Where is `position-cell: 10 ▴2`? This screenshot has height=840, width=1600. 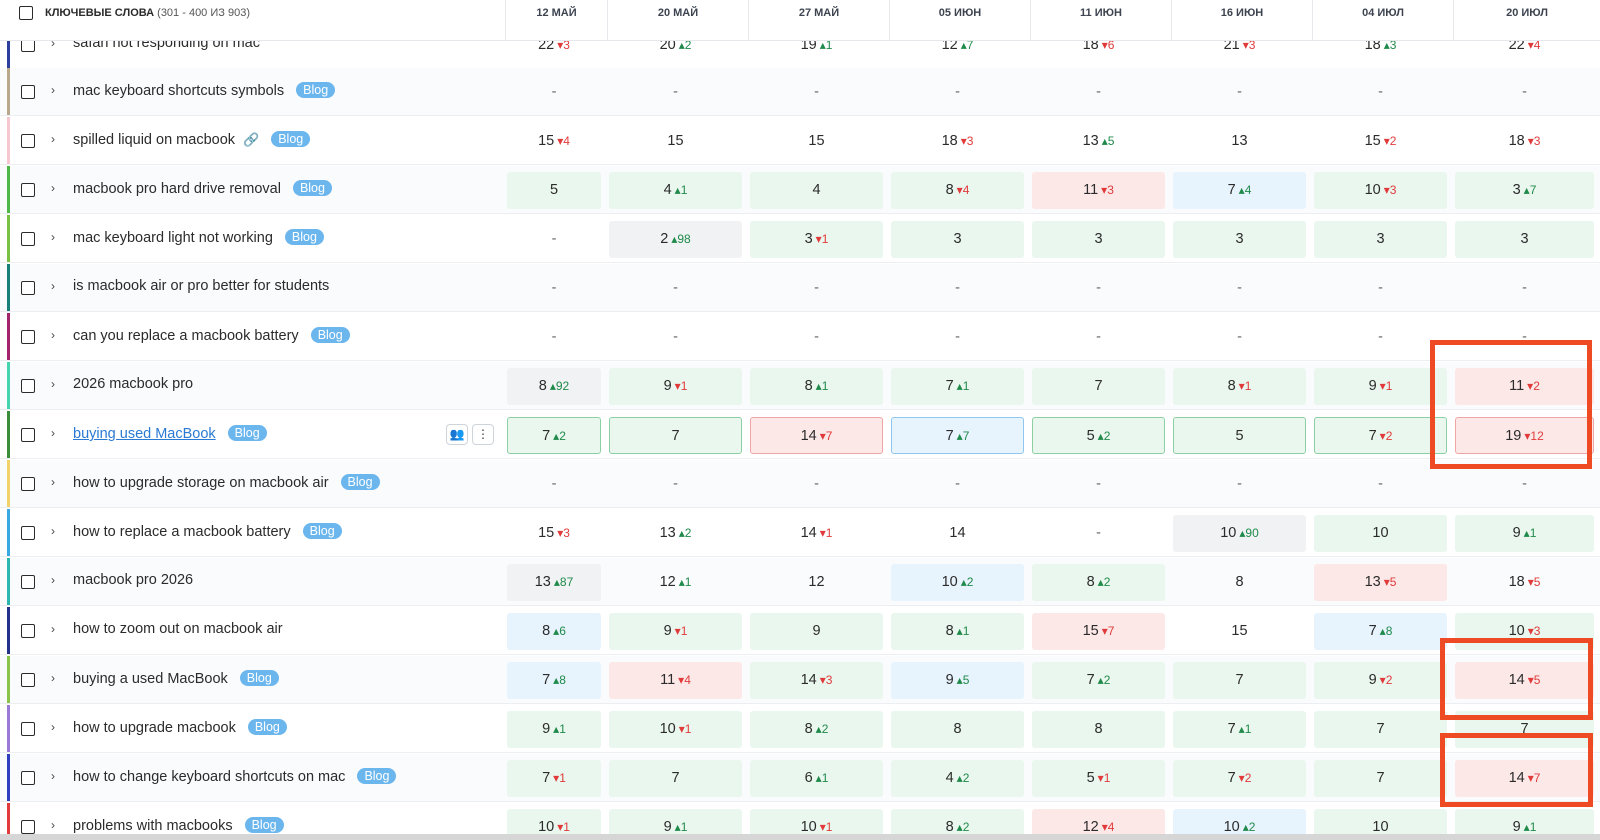 position-cell: 10 ▴2 is located at coordinates (957, 582).